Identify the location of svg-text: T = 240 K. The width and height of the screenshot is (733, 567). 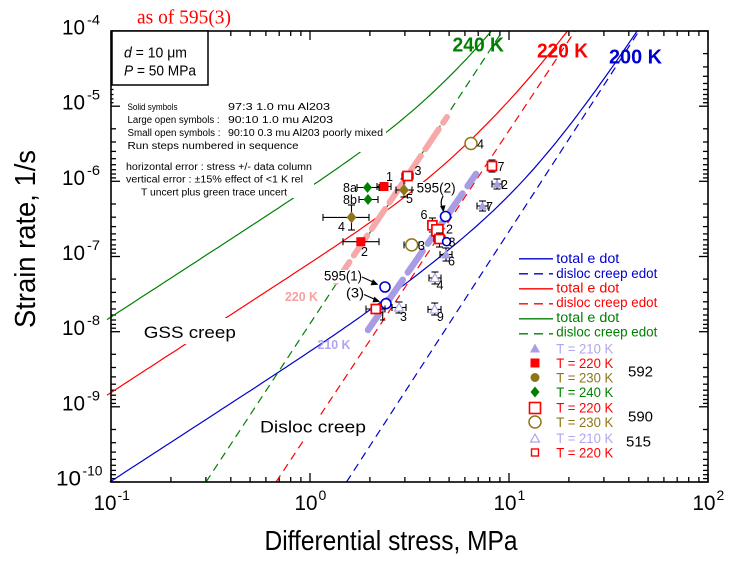
(584, 392).